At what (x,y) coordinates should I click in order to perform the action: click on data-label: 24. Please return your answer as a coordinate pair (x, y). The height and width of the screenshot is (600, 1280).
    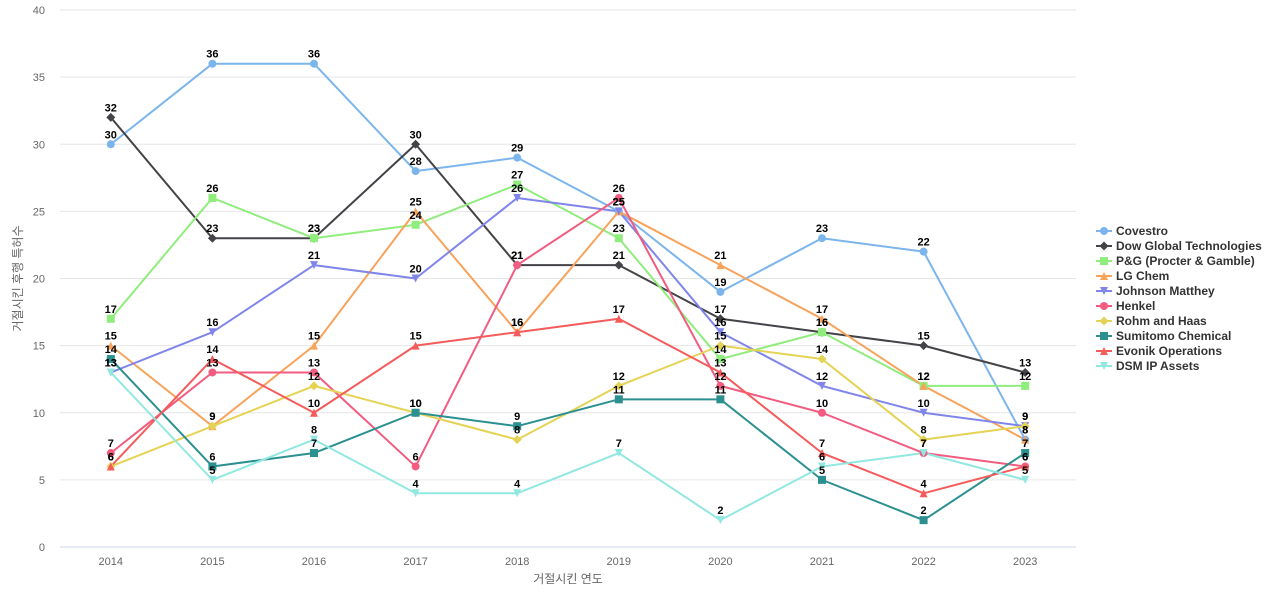
    Looking at the image, I should click on (415, 216).